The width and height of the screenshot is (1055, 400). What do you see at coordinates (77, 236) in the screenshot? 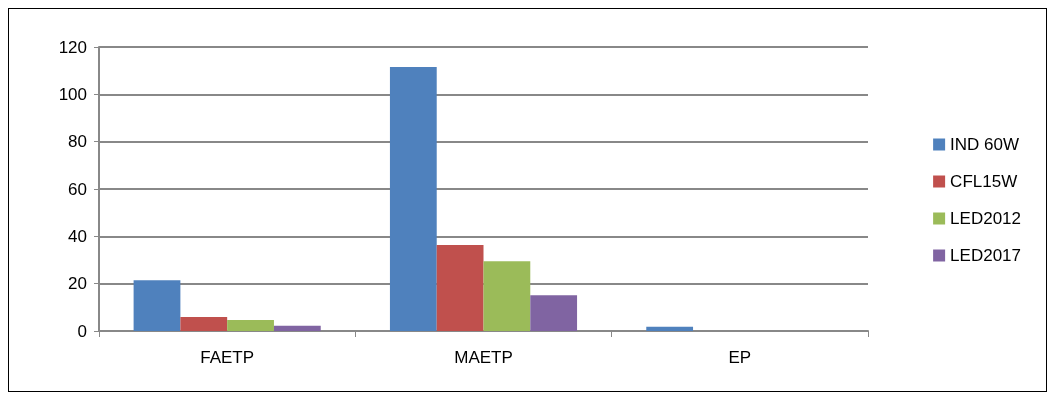
I see `y-tick-label: 40` at bounding box center [77, 236].